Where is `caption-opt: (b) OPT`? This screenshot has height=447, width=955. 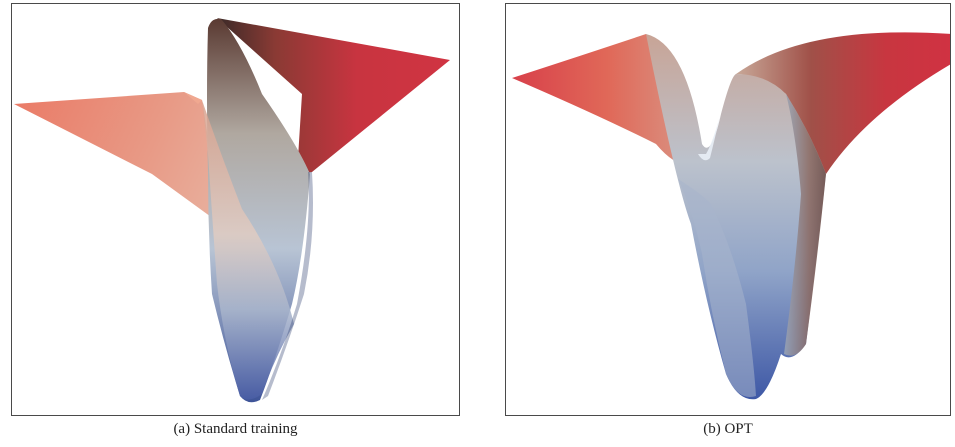 caption-opt: (b) OPT is located at coordinates (728, 429).